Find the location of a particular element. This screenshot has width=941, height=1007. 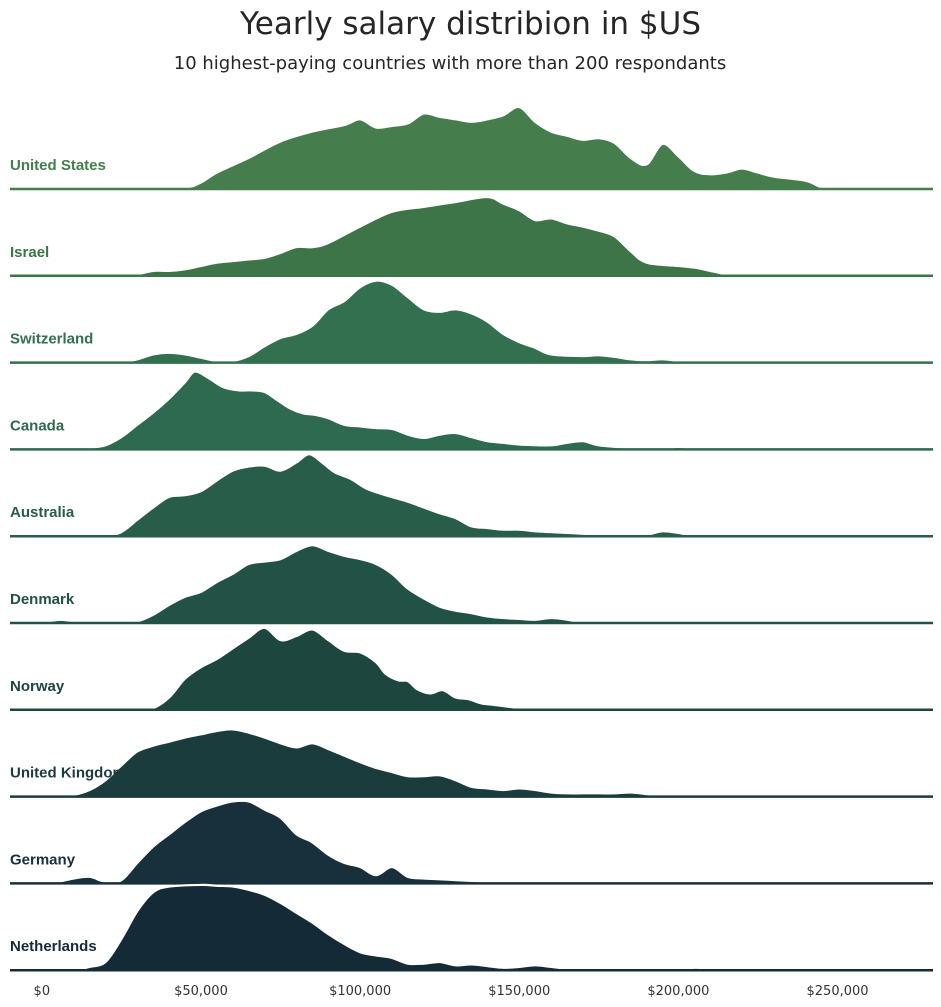

density-outline-united-states is located at coordinates (487, 148).